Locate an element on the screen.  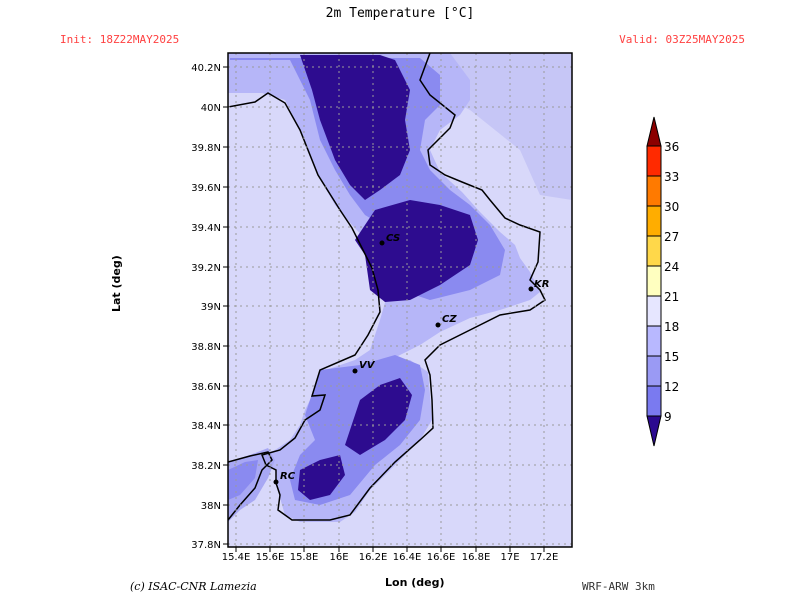
colorbar-bottom-arrow is located at coordinates (654, 431).